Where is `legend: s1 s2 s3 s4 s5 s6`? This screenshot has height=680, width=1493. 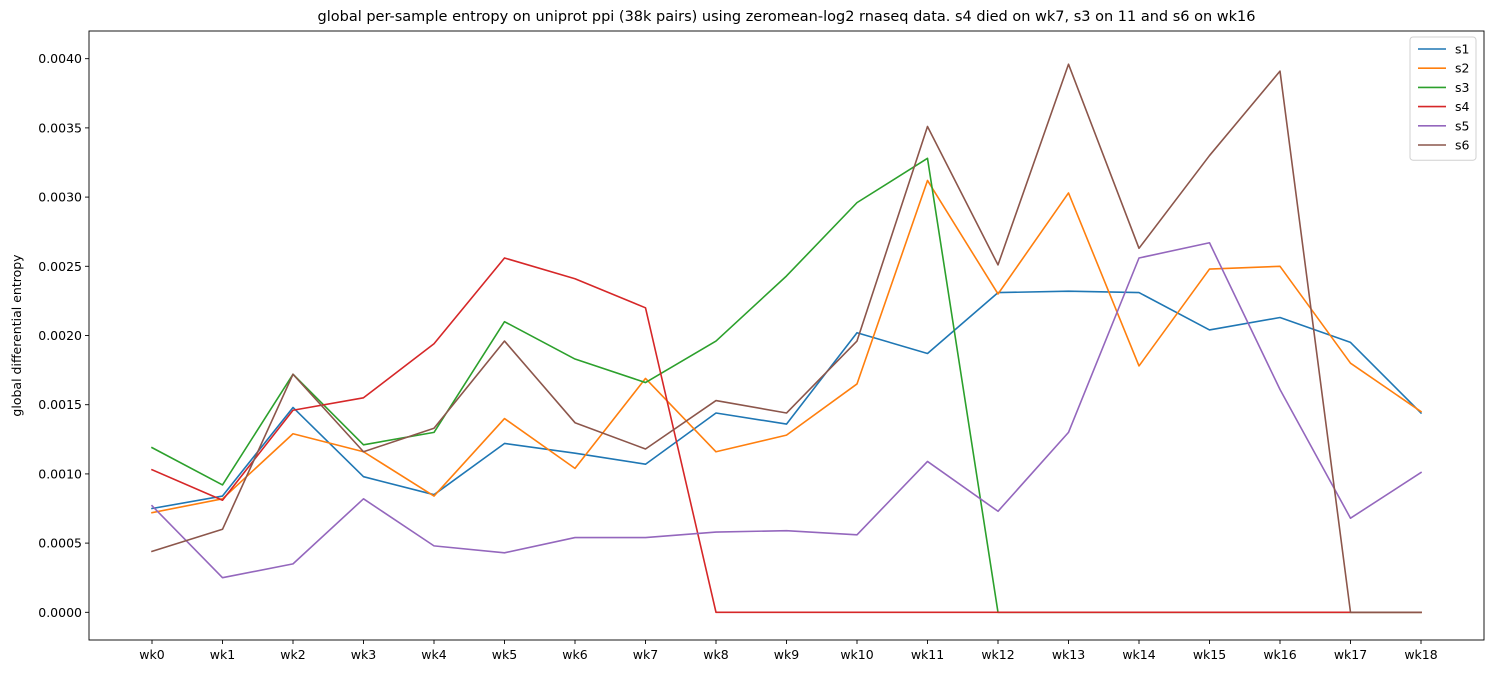
legend: s1 s2 s3 s4 s5 s6 is located at coordinates (1443, 98).